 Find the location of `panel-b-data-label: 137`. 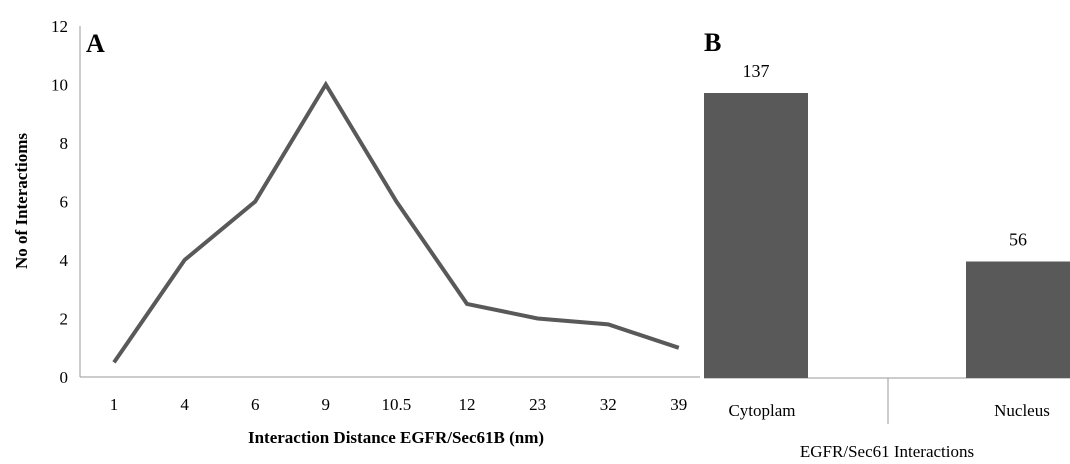

panel-b-data-label: 137 is located at coordinates (756, 71).